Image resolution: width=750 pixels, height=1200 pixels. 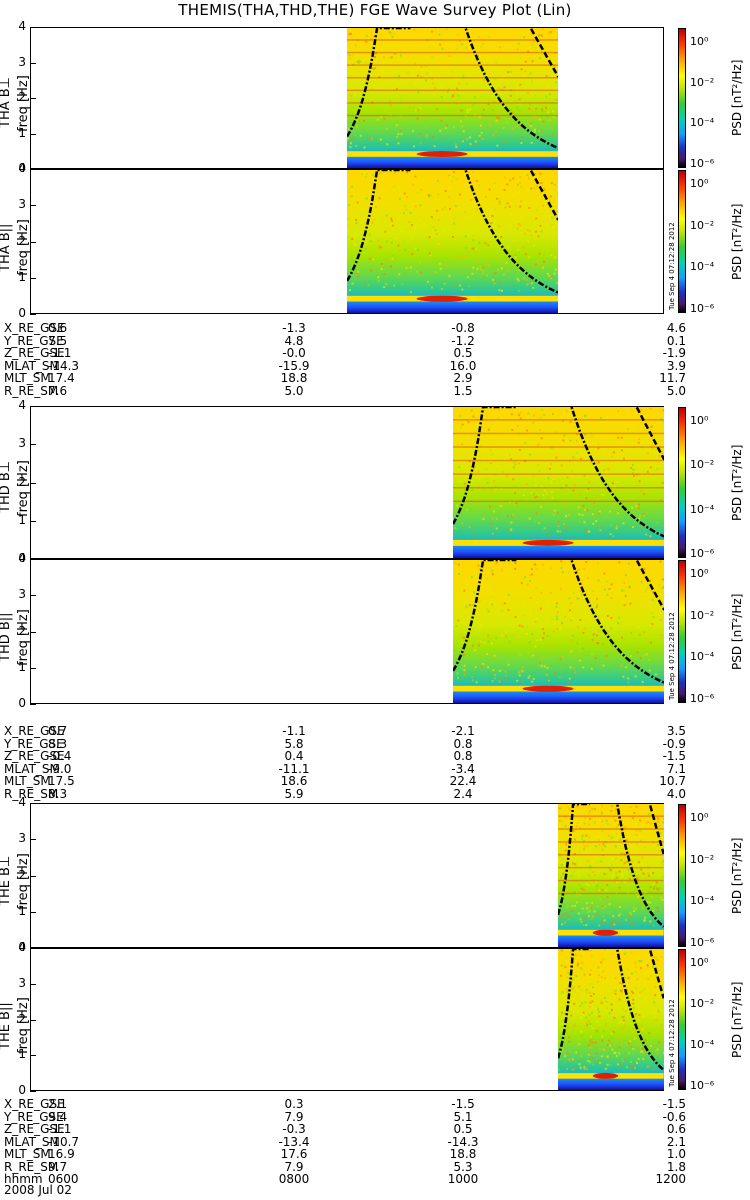 I want to click on spectrogram-data, so click(x=558, y=482).